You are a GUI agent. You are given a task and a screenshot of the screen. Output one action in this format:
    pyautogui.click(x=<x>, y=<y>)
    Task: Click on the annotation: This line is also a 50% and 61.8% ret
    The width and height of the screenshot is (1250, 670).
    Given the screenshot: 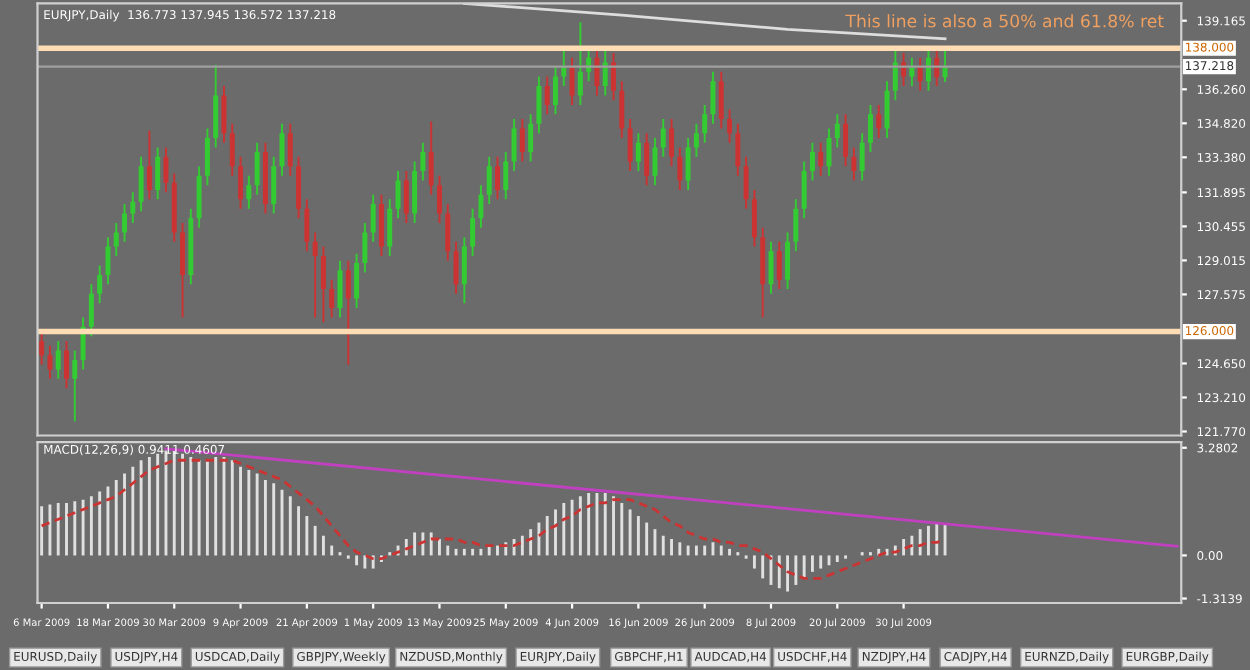 What is the action you would take?
    pyautogui.click(x=1004, y=21)
    